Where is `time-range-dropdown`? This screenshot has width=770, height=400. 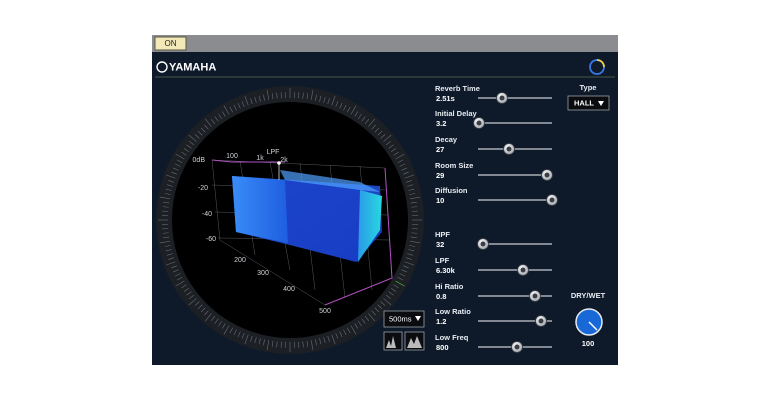 time-range-dropdown is located at coordinates (404, 319).